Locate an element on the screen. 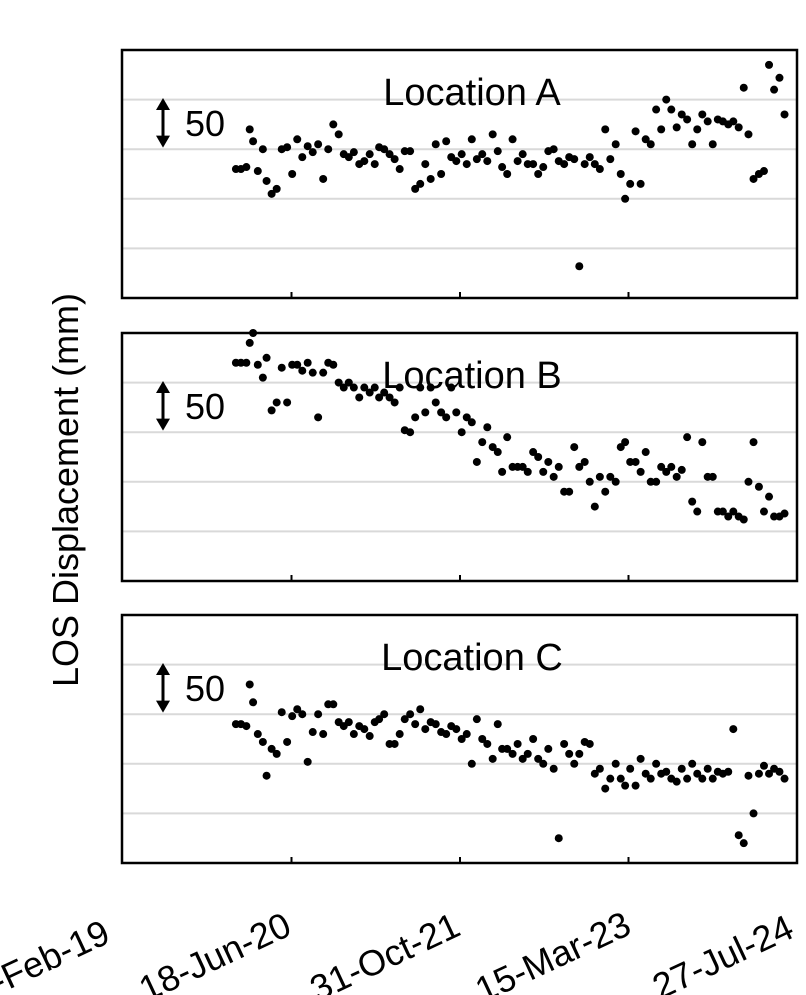 Image resolution: width=806 pixels, height=995 pixels. scale-bar-label: 50 is located at coordinates (205, 688).